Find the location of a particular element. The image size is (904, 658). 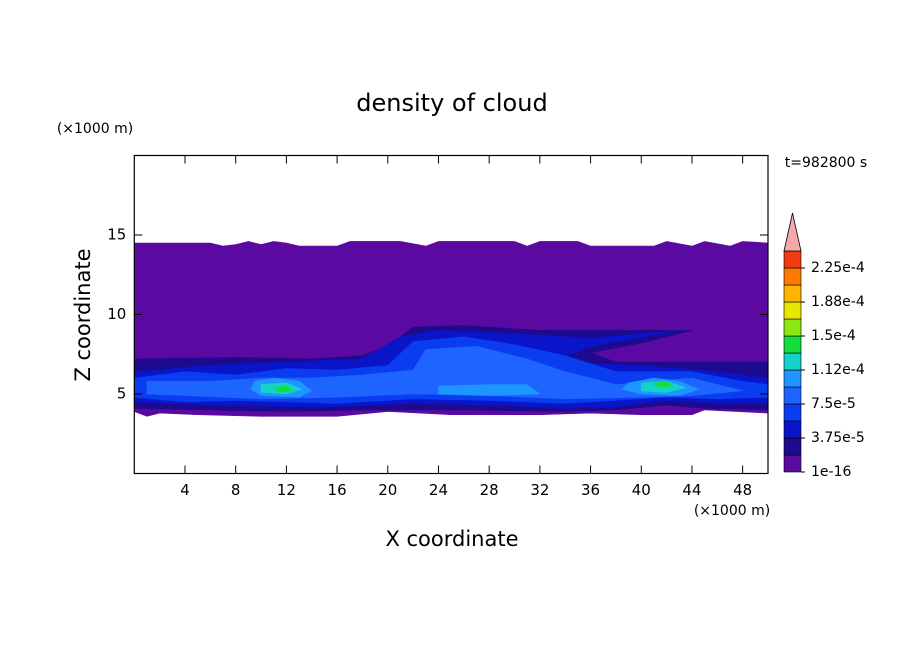

colorbar-tick-label: 7.5e-5 is located at coordinates (833, 404).